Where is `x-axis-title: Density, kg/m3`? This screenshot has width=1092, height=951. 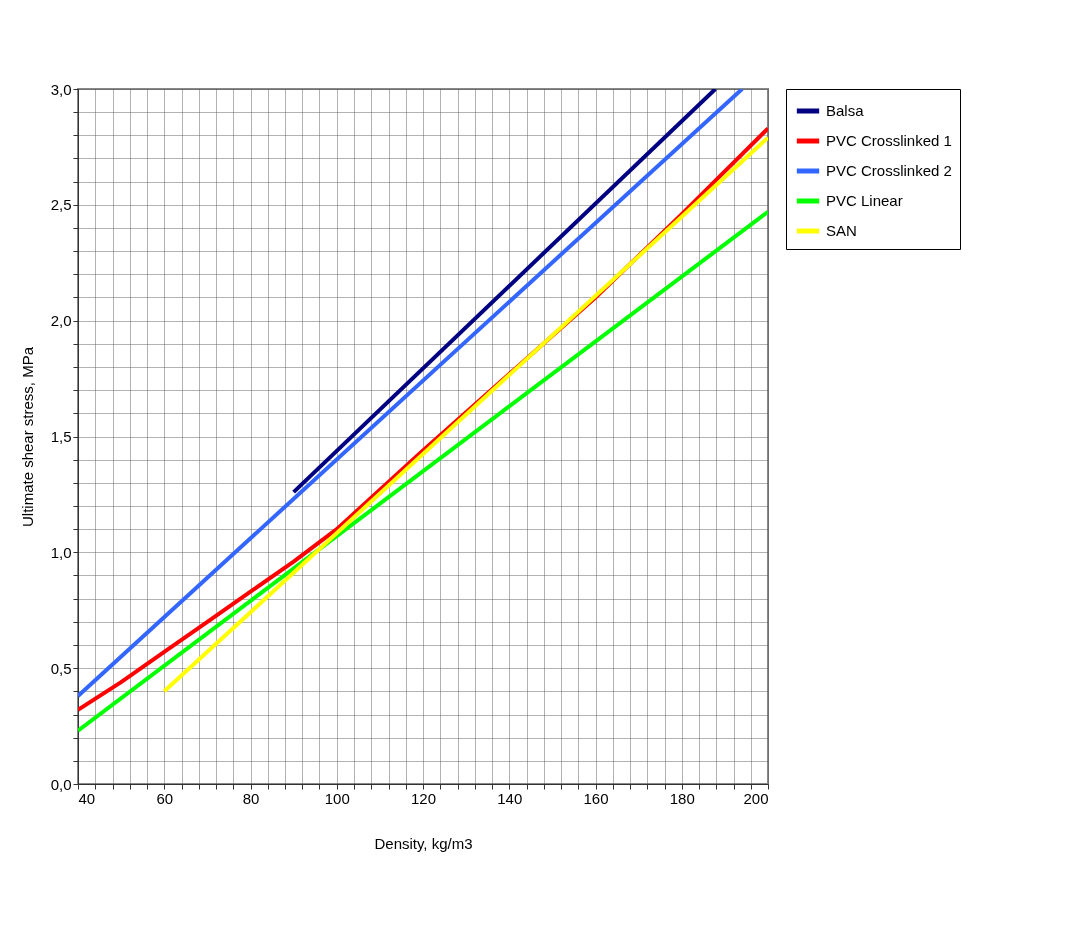 x-axis-title: Density, kg/m3 is located at coordinates (423, 843).